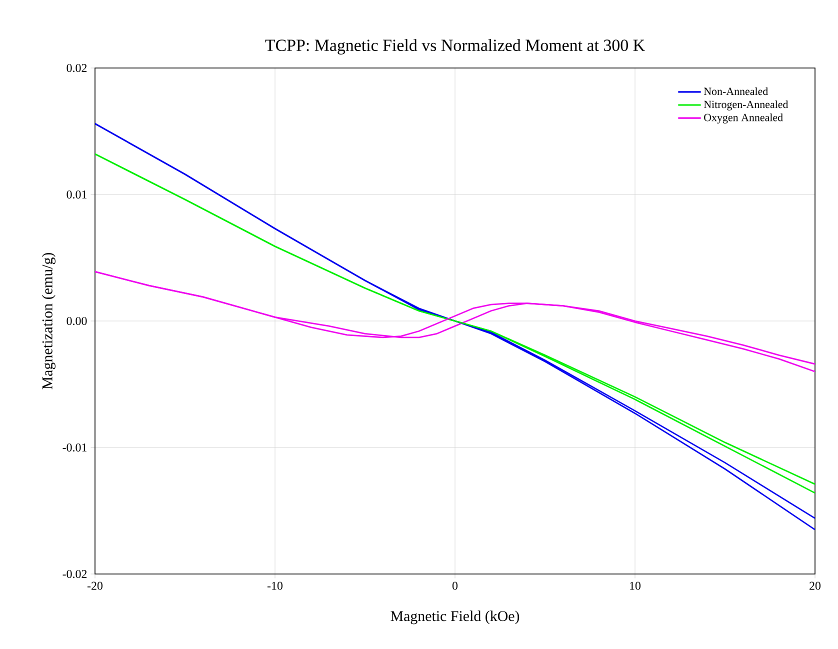  I want to click on x-tick-label: 20, so click(815, 586).